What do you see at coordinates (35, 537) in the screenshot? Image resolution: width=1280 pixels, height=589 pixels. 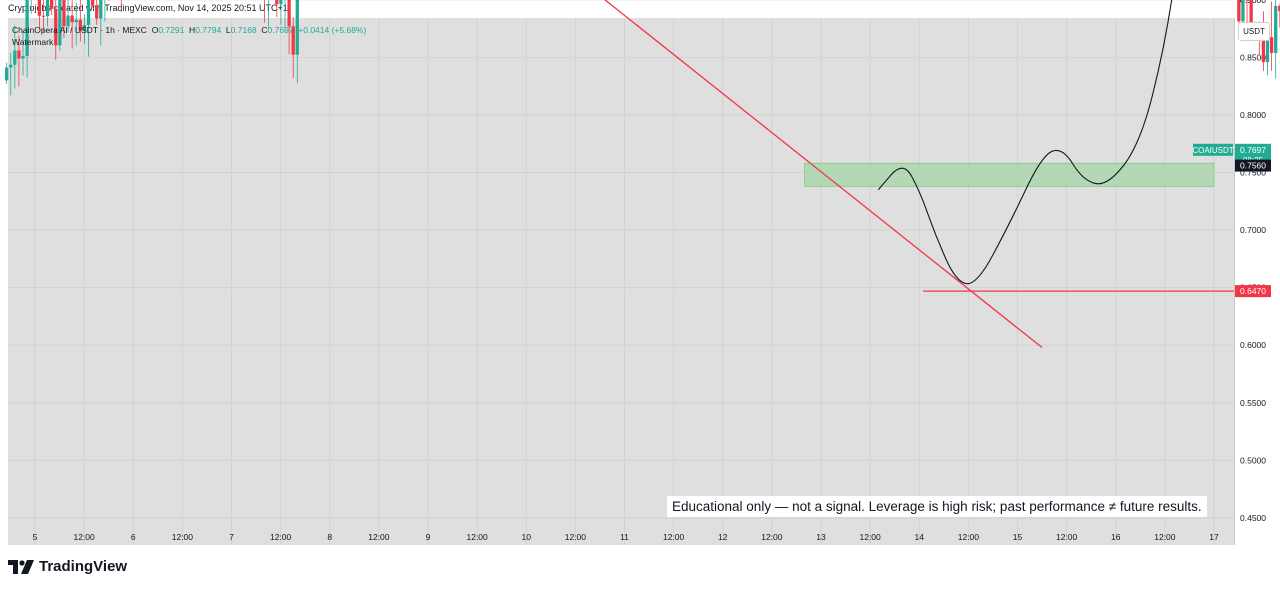 I see `time-tick-label: 5` at bounding box center [35, 537].